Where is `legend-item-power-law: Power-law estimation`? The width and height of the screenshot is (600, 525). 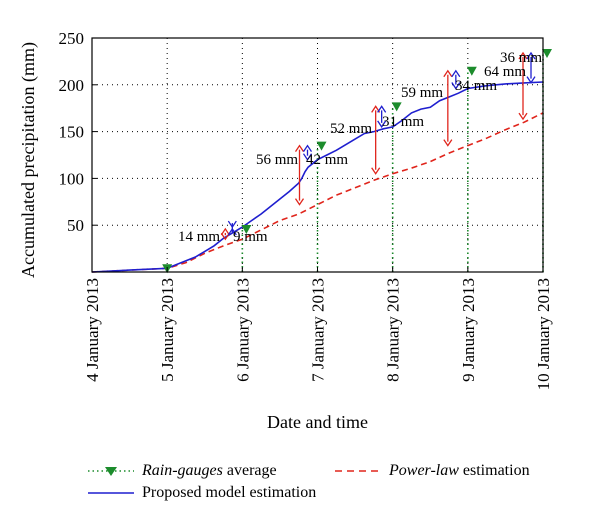
legend-item-power-law: Power-law estimation is located at coordinates (432, 471).